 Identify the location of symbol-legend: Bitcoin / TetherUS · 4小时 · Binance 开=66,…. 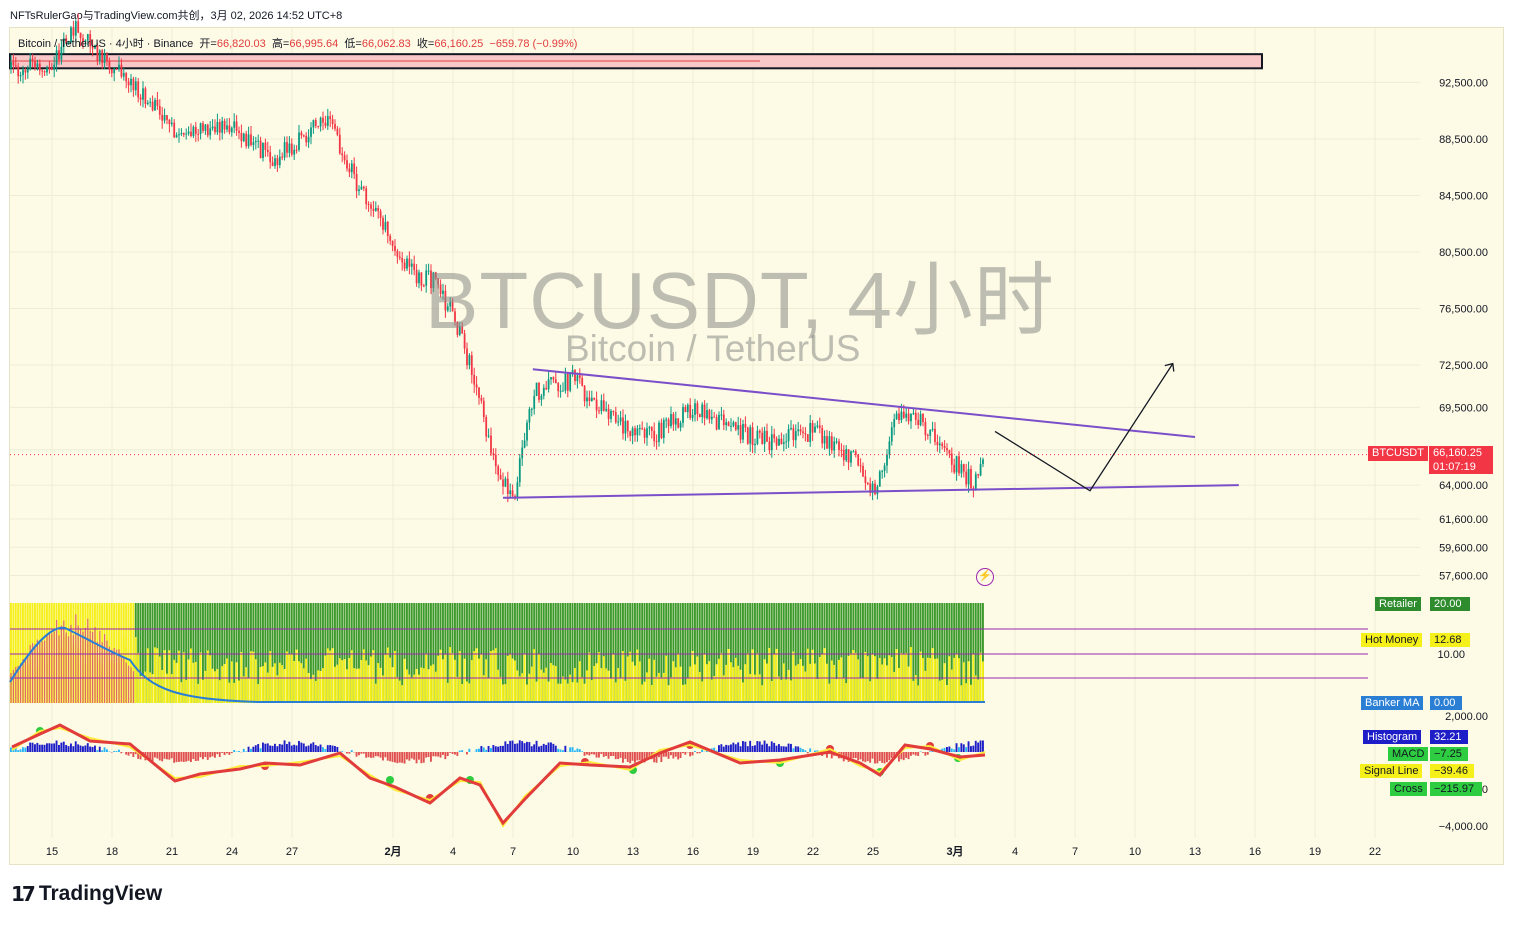
(297, 43).